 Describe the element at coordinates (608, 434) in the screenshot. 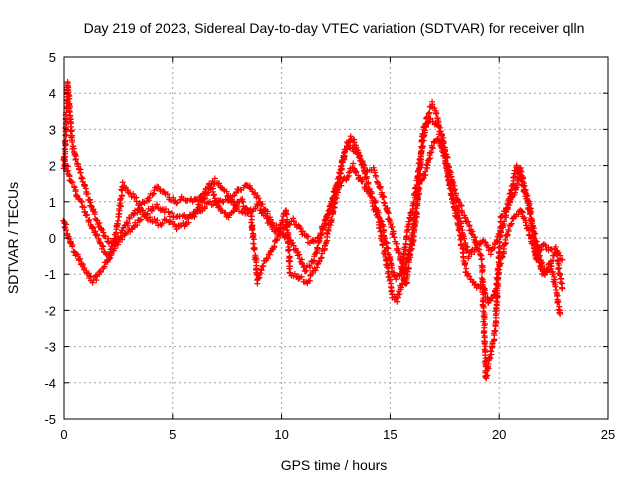

I see `x-tick-label: 25` at that location.